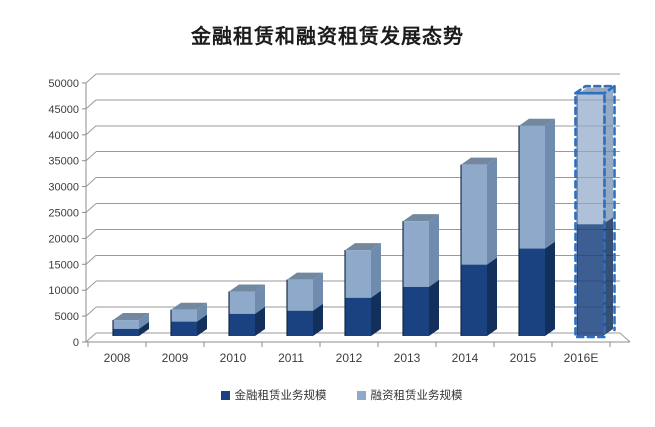  I want to click on bar-2008-series1, so click(126, 332).